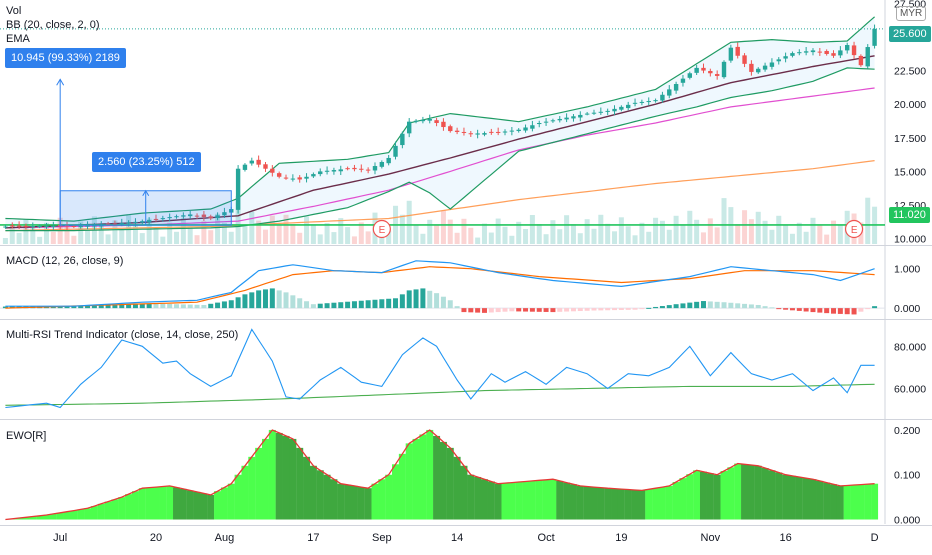 The height and width of the screenshot is (555, 932). What do you see at coordinates (440, 287) in the screenshot?
I see `macd-signal-line` at bounding box center [440, 287].